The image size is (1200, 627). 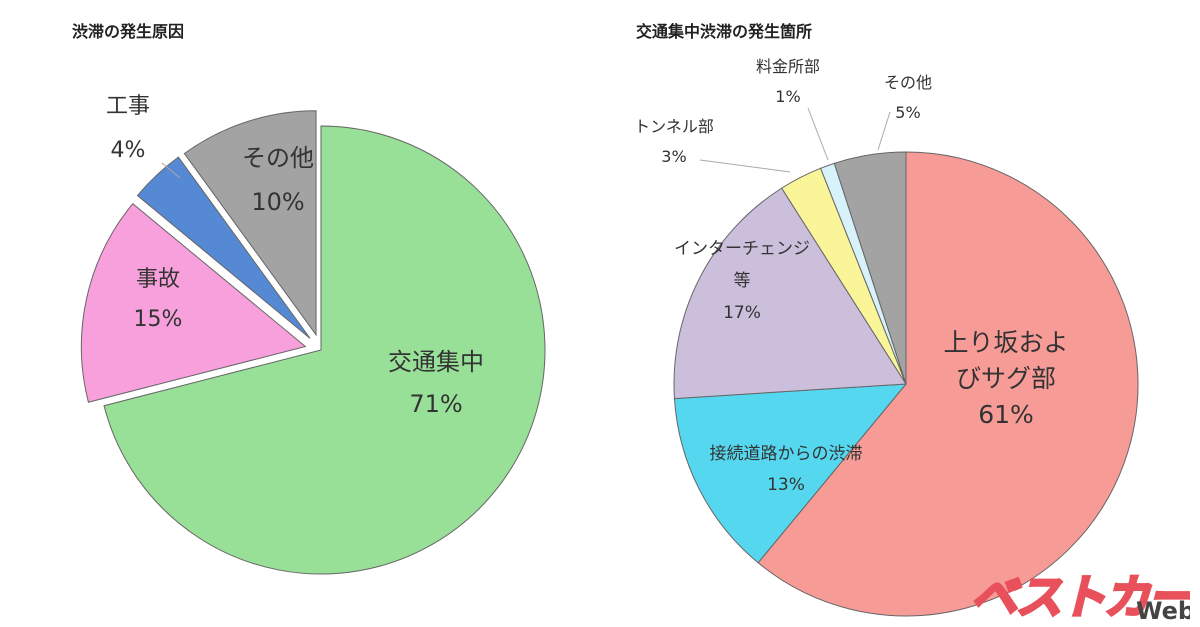 I want to click on chart-title-causes: 渋滞の発生原因, so click(x=128, y=31).